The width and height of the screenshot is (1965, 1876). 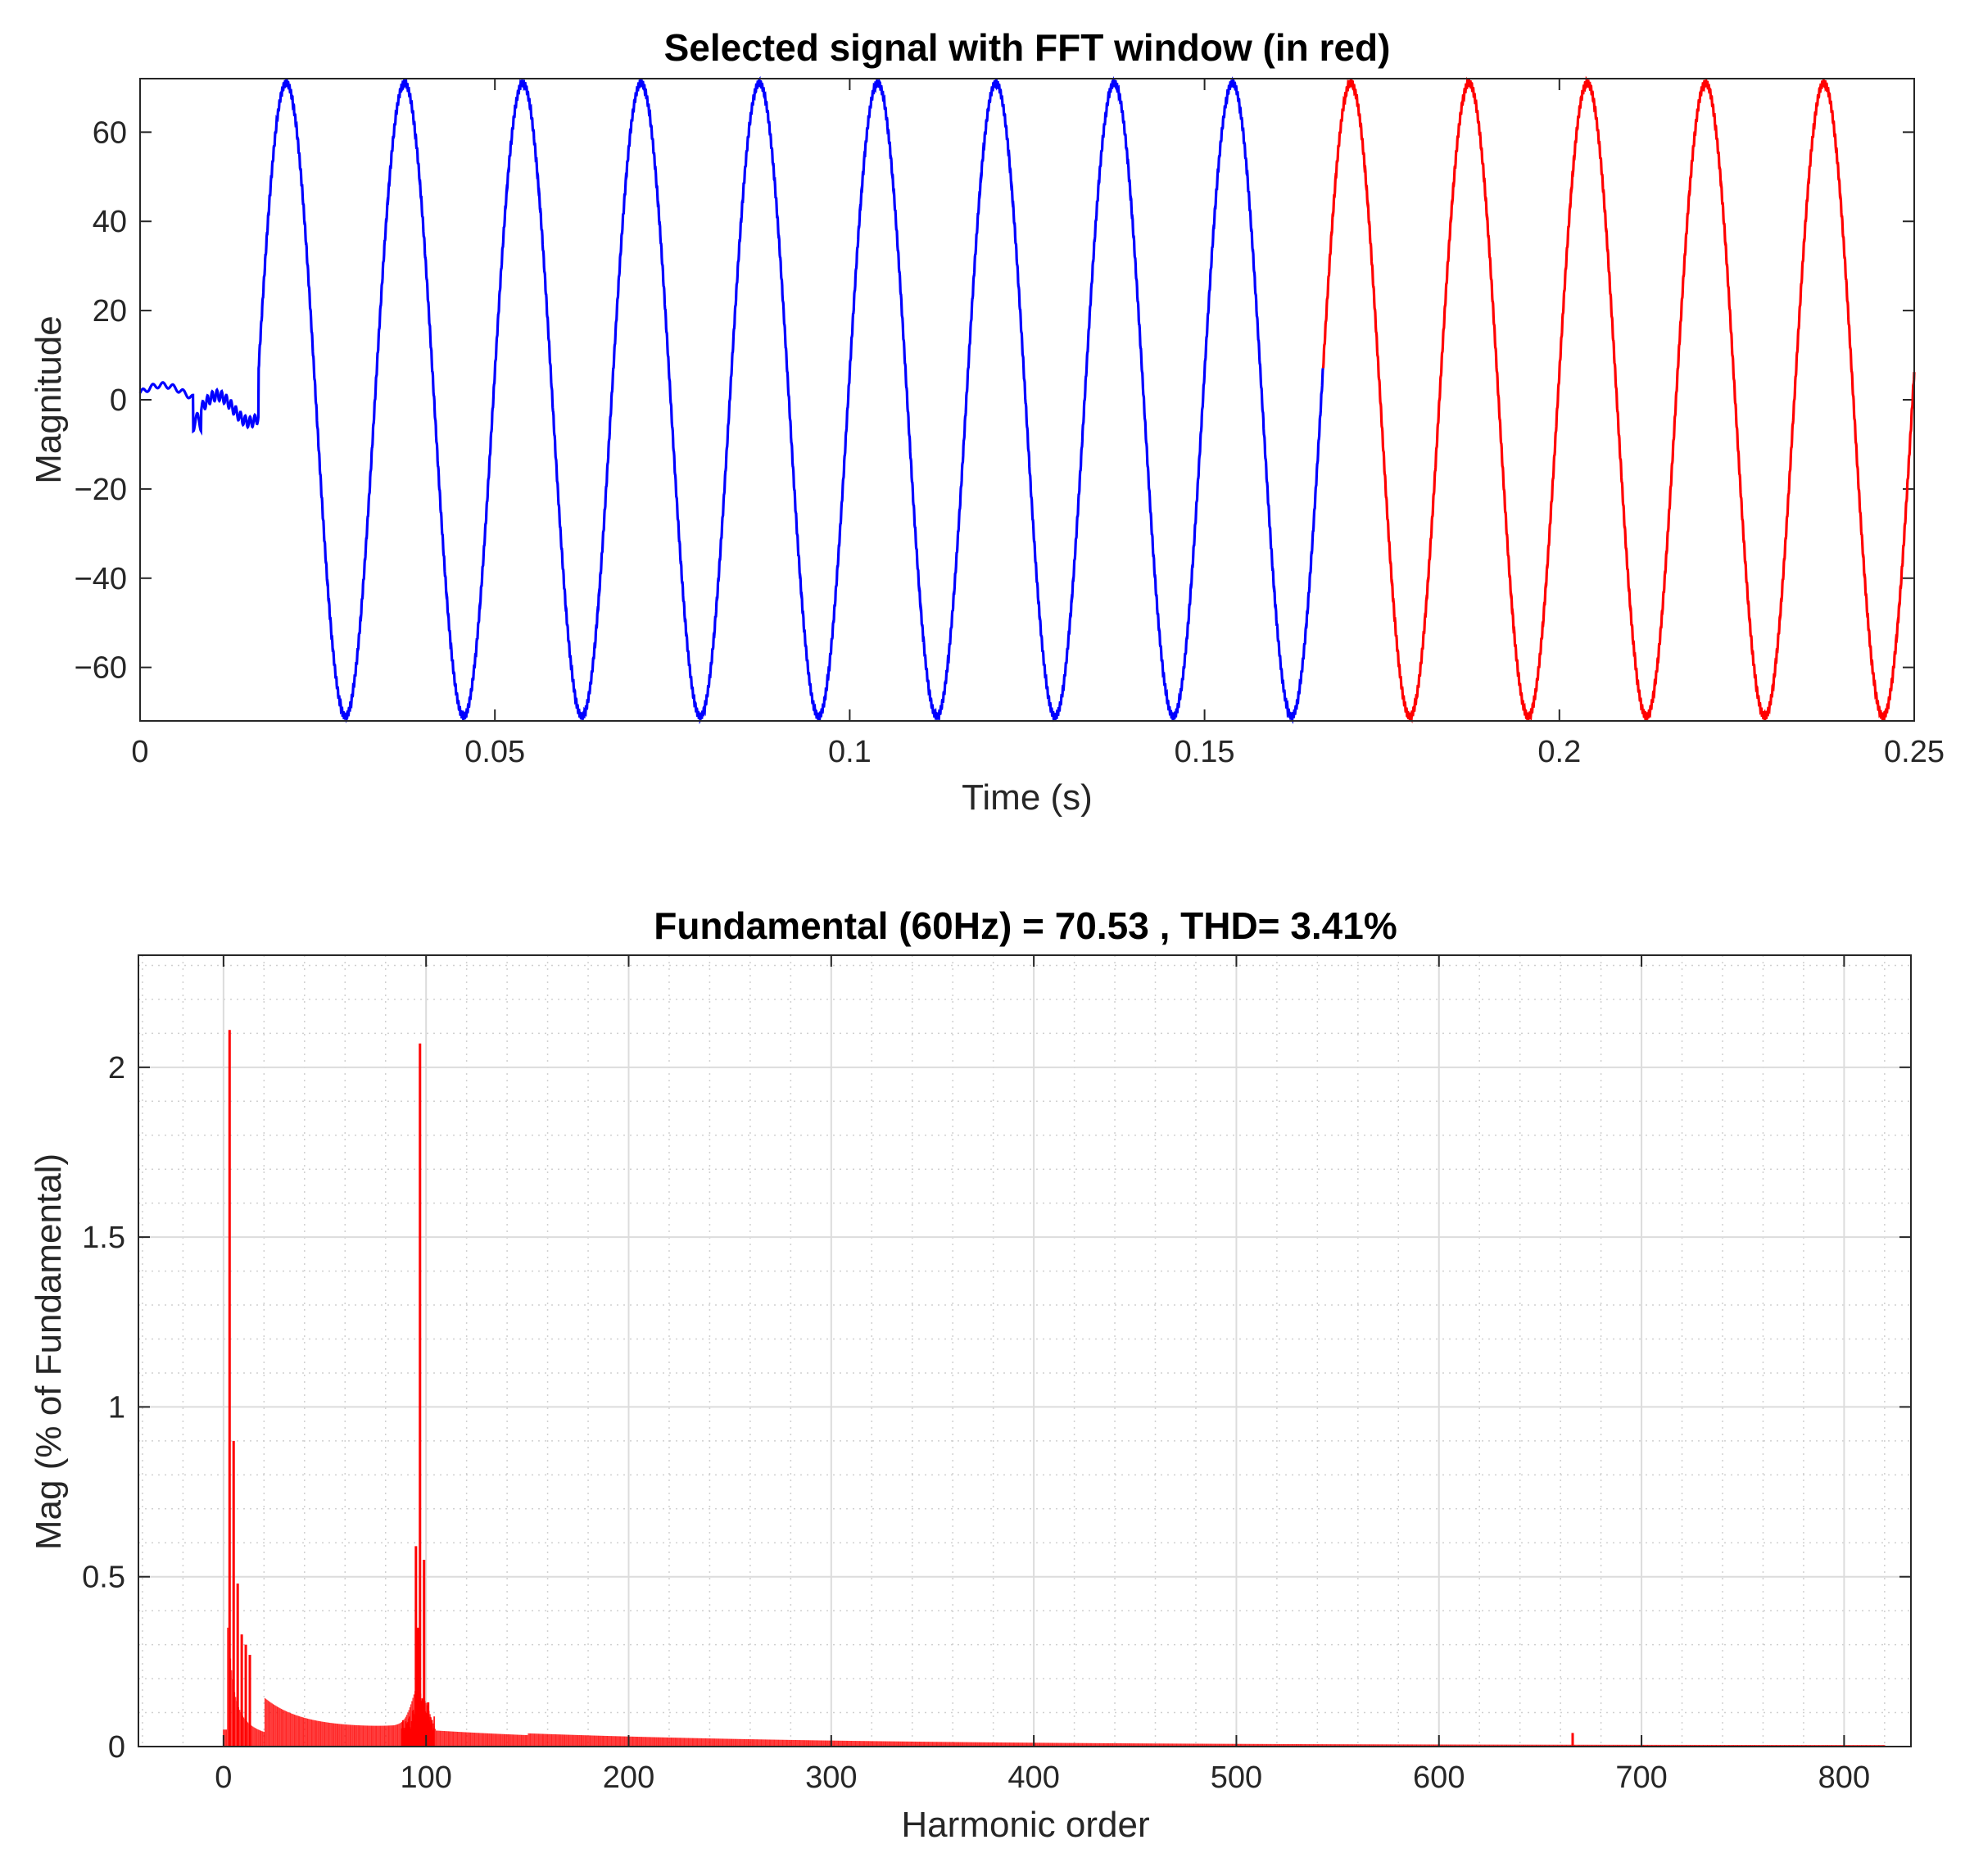 What do you see at coordinates (101, 668) in the screenshot?
I see `y-tick-label: −60` at bounding box center [101, 668].